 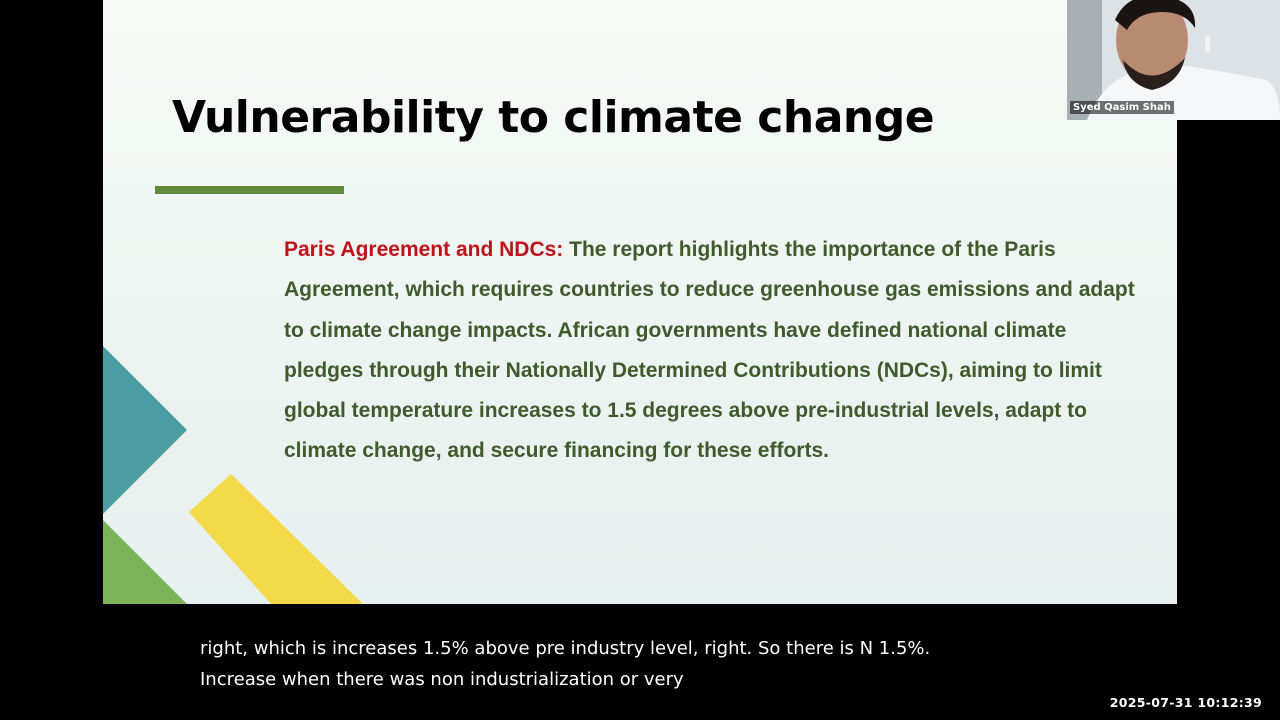 What do you see at coordinates (145, 430) in the screenshot?
I see `teal-triangle-shape` at bounding box center [145, 430].